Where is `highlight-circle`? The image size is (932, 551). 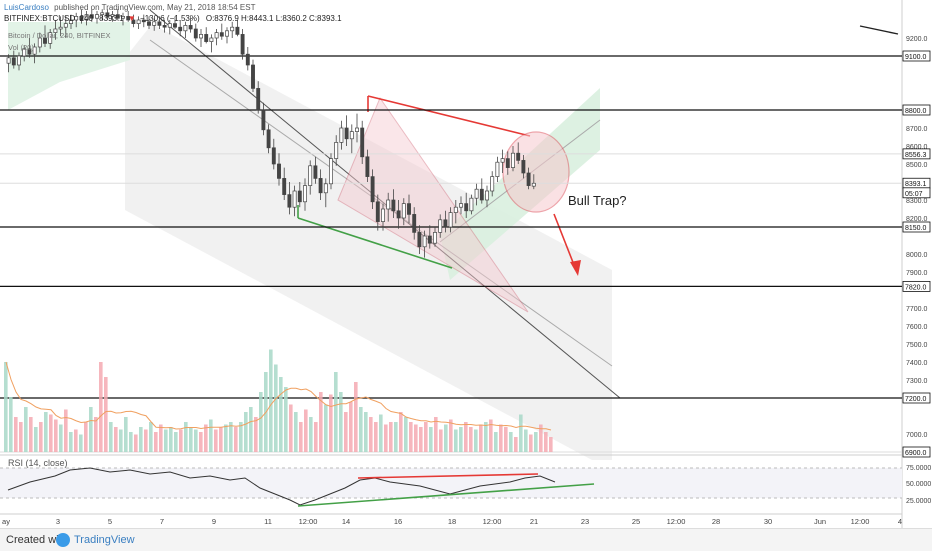 highlight-circle is located at coordinates (536, 172).